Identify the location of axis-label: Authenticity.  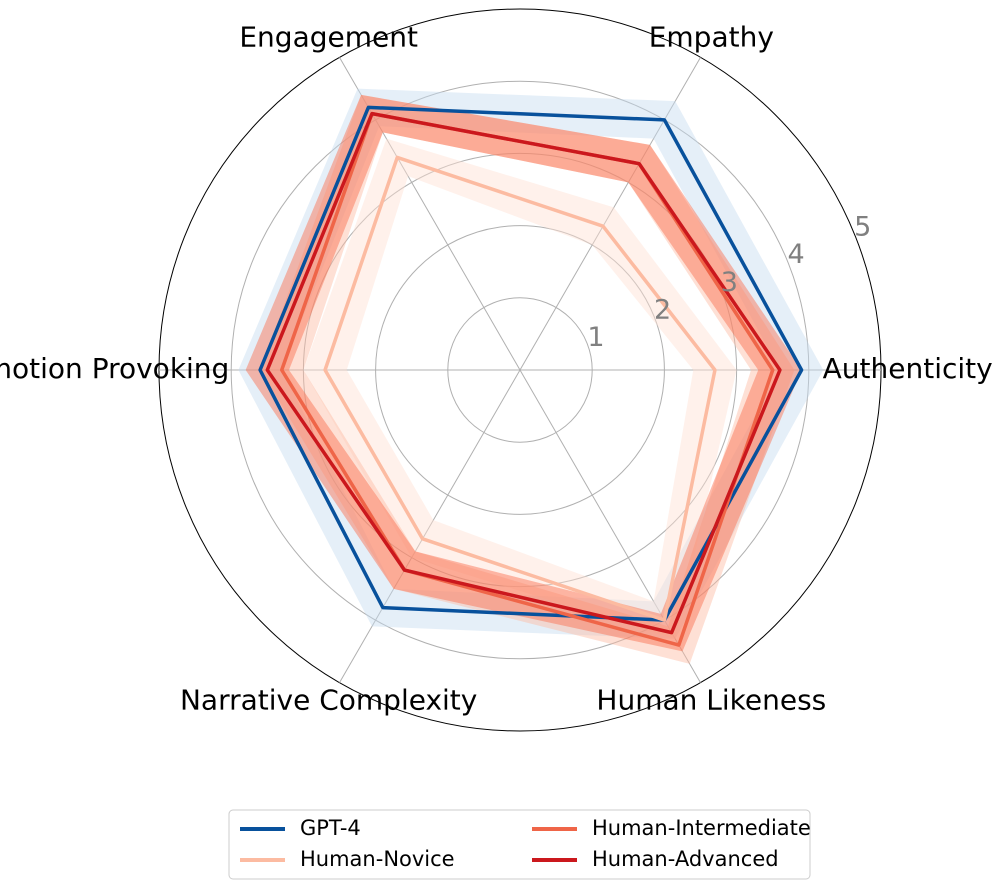
(908, 368).